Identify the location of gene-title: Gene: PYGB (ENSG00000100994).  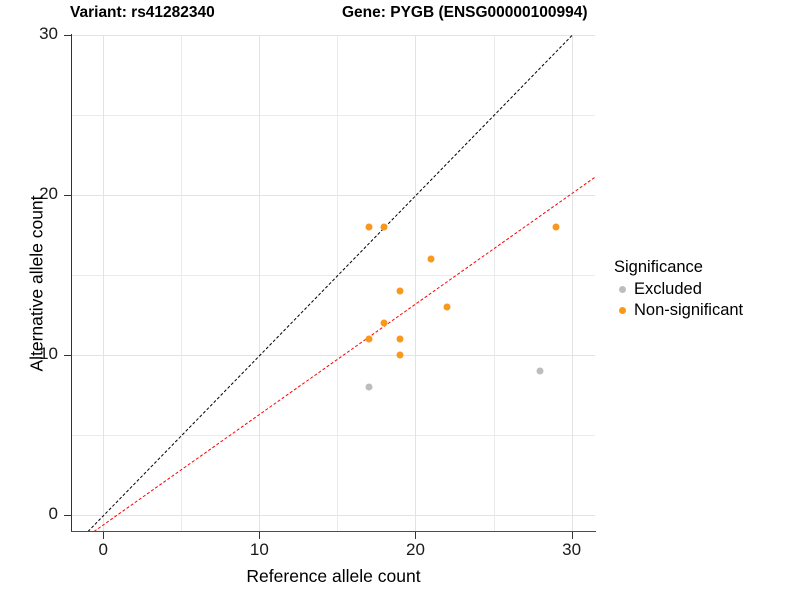
(465, 12).